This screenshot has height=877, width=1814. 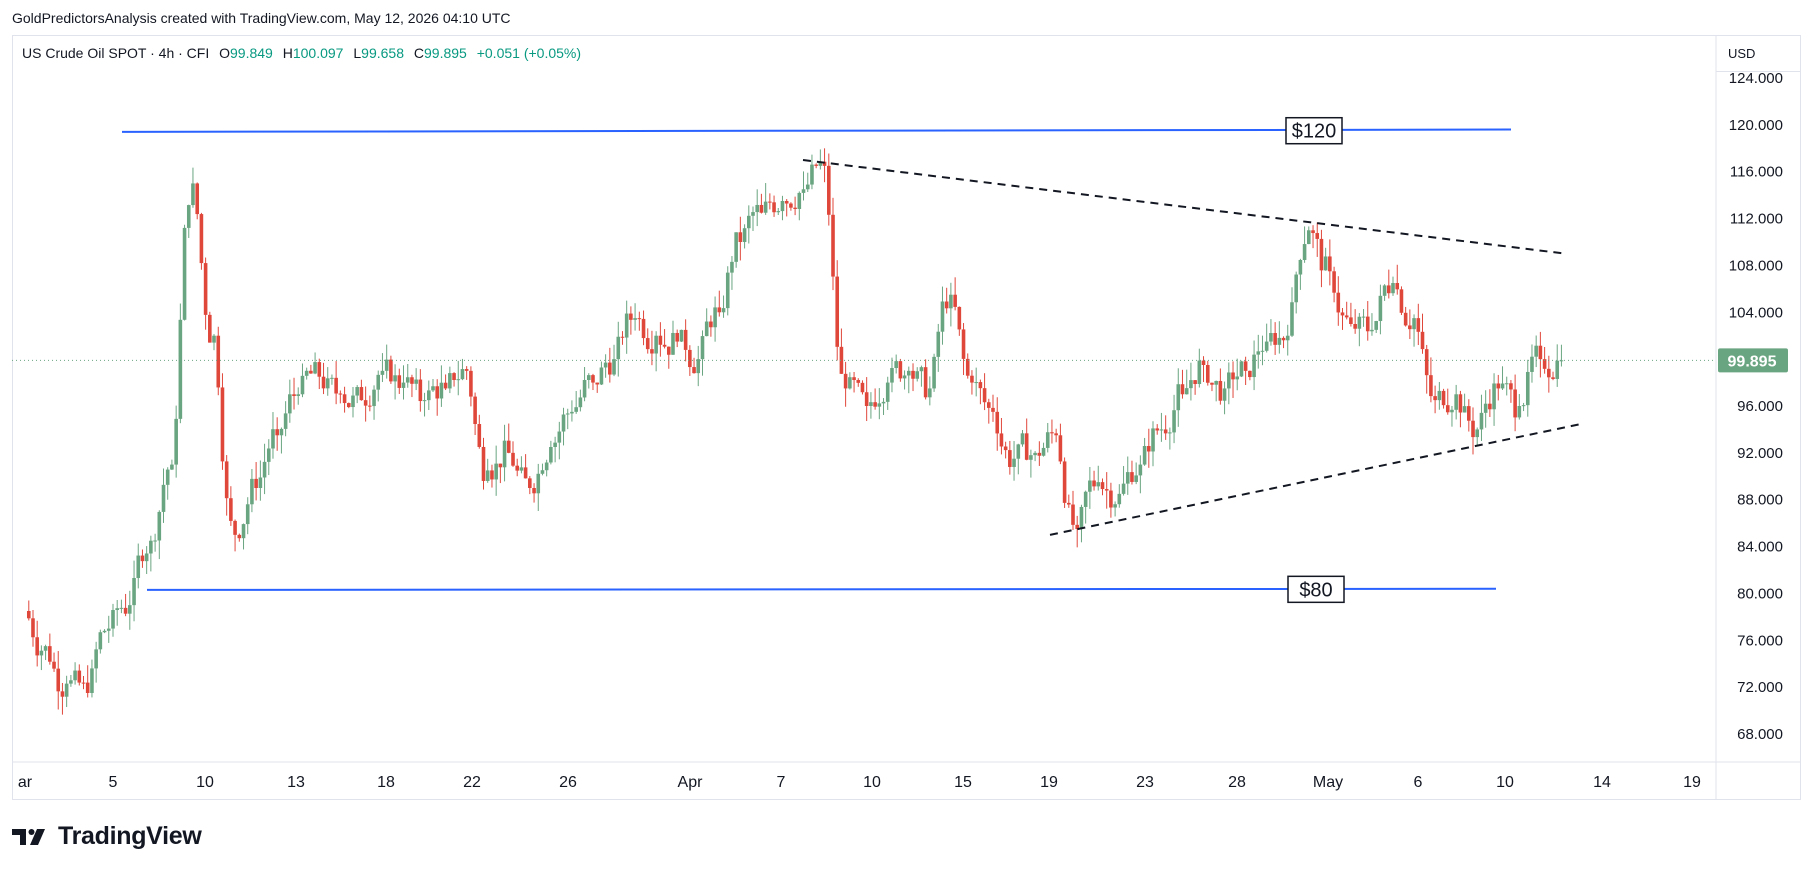 What do you see at coordinates (1602, 782) in the screenshot?
I see `time-tick-label: 14` at bounding box center [1602, 782].